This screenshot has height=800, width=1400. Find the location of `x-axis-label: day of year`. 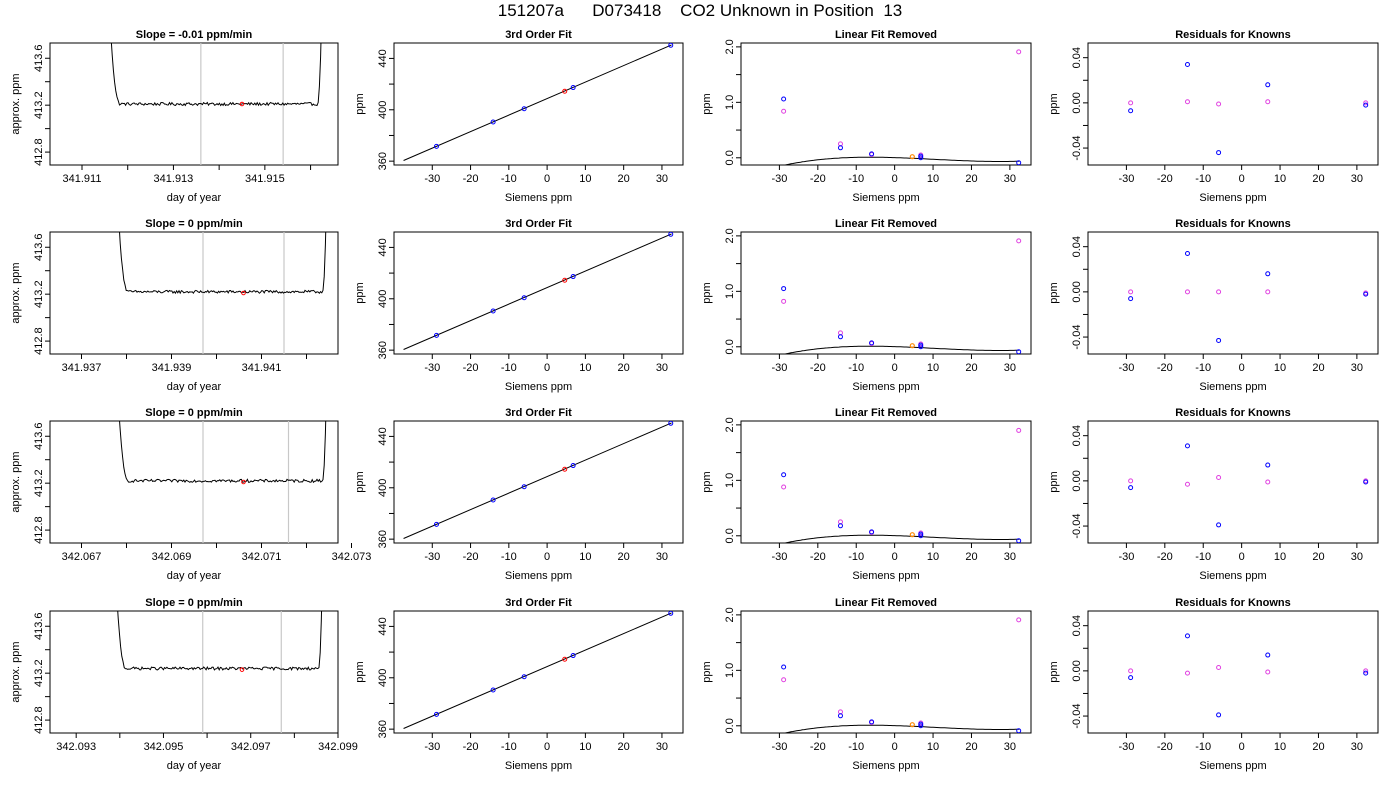

x-axis-label: day of year is located at coordinates (194, 576).